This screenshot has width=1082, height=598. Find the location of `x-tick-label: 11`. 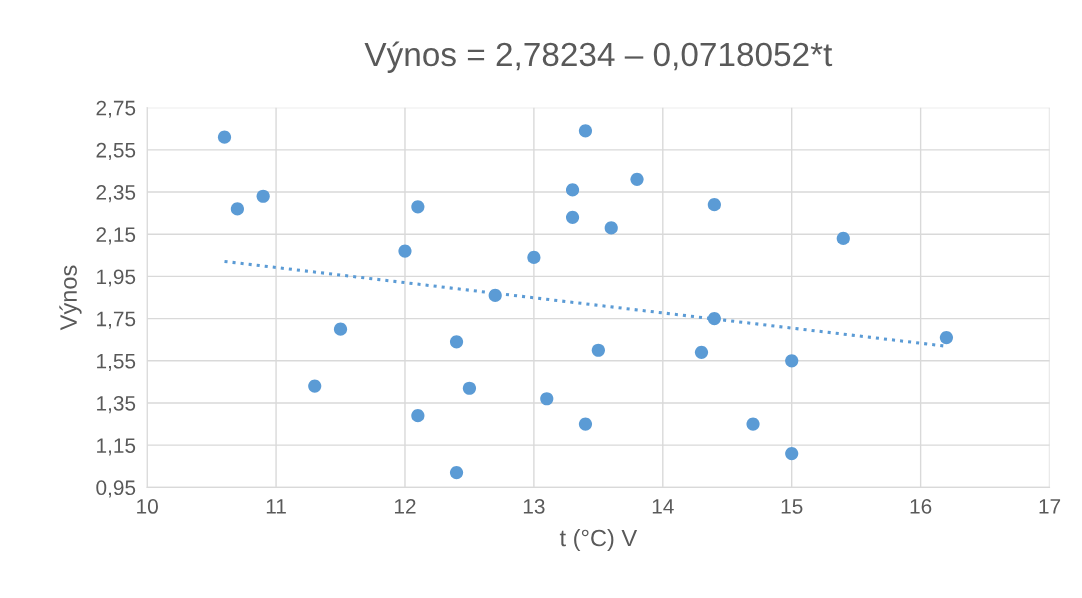

x-tick-label: 11 is located at coordinates (276, 506).